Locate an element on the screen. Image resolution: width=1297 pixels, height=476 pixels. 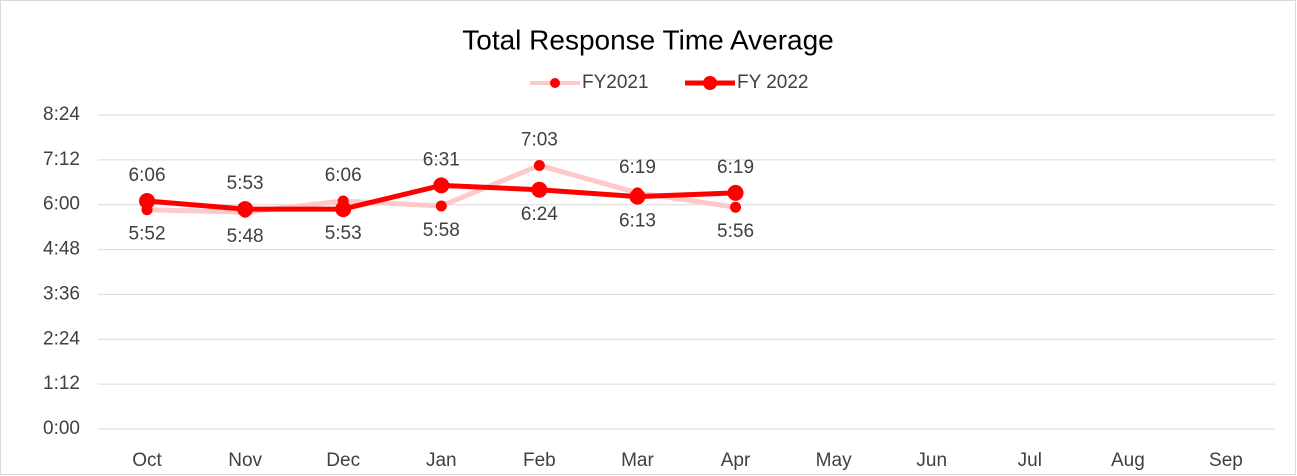
data-label: 7:03 is located at coordinates (539, 139).